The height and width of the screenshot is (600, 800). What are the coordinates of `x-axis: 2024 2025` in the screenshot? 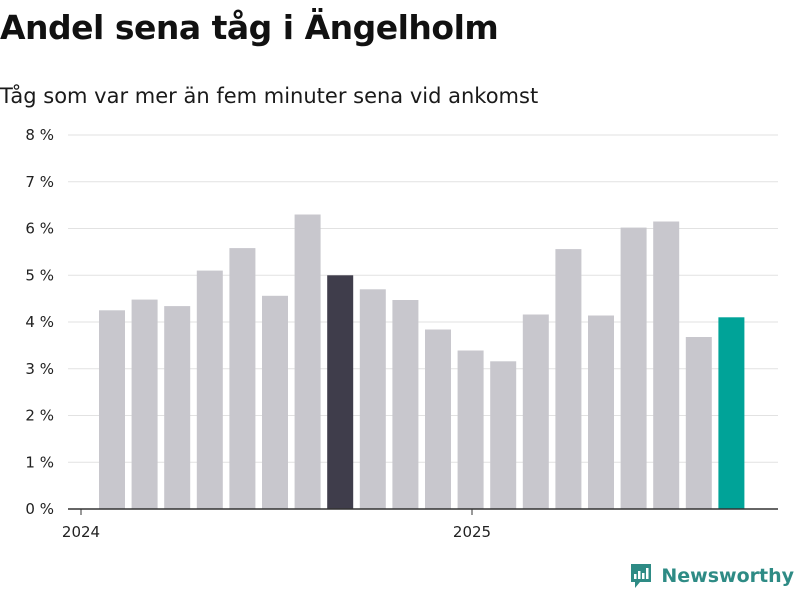 It's located at (420, 524).